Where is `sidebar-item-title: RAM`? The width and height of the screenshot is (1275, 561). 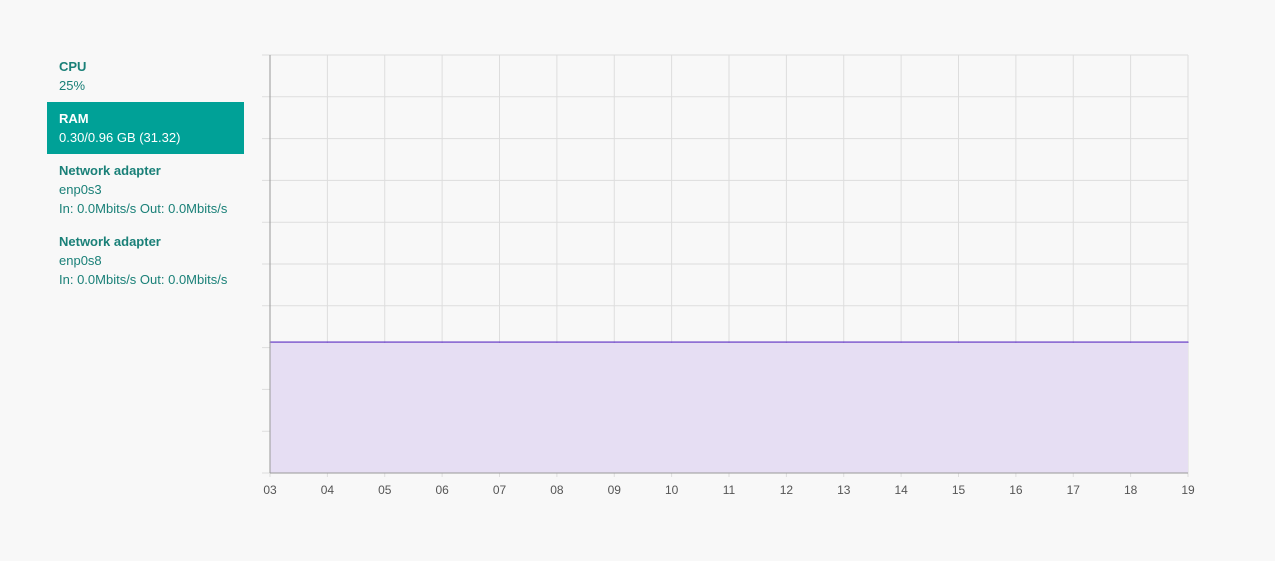 sidebar-item-title: RAM is located at coordinates (74, 118).